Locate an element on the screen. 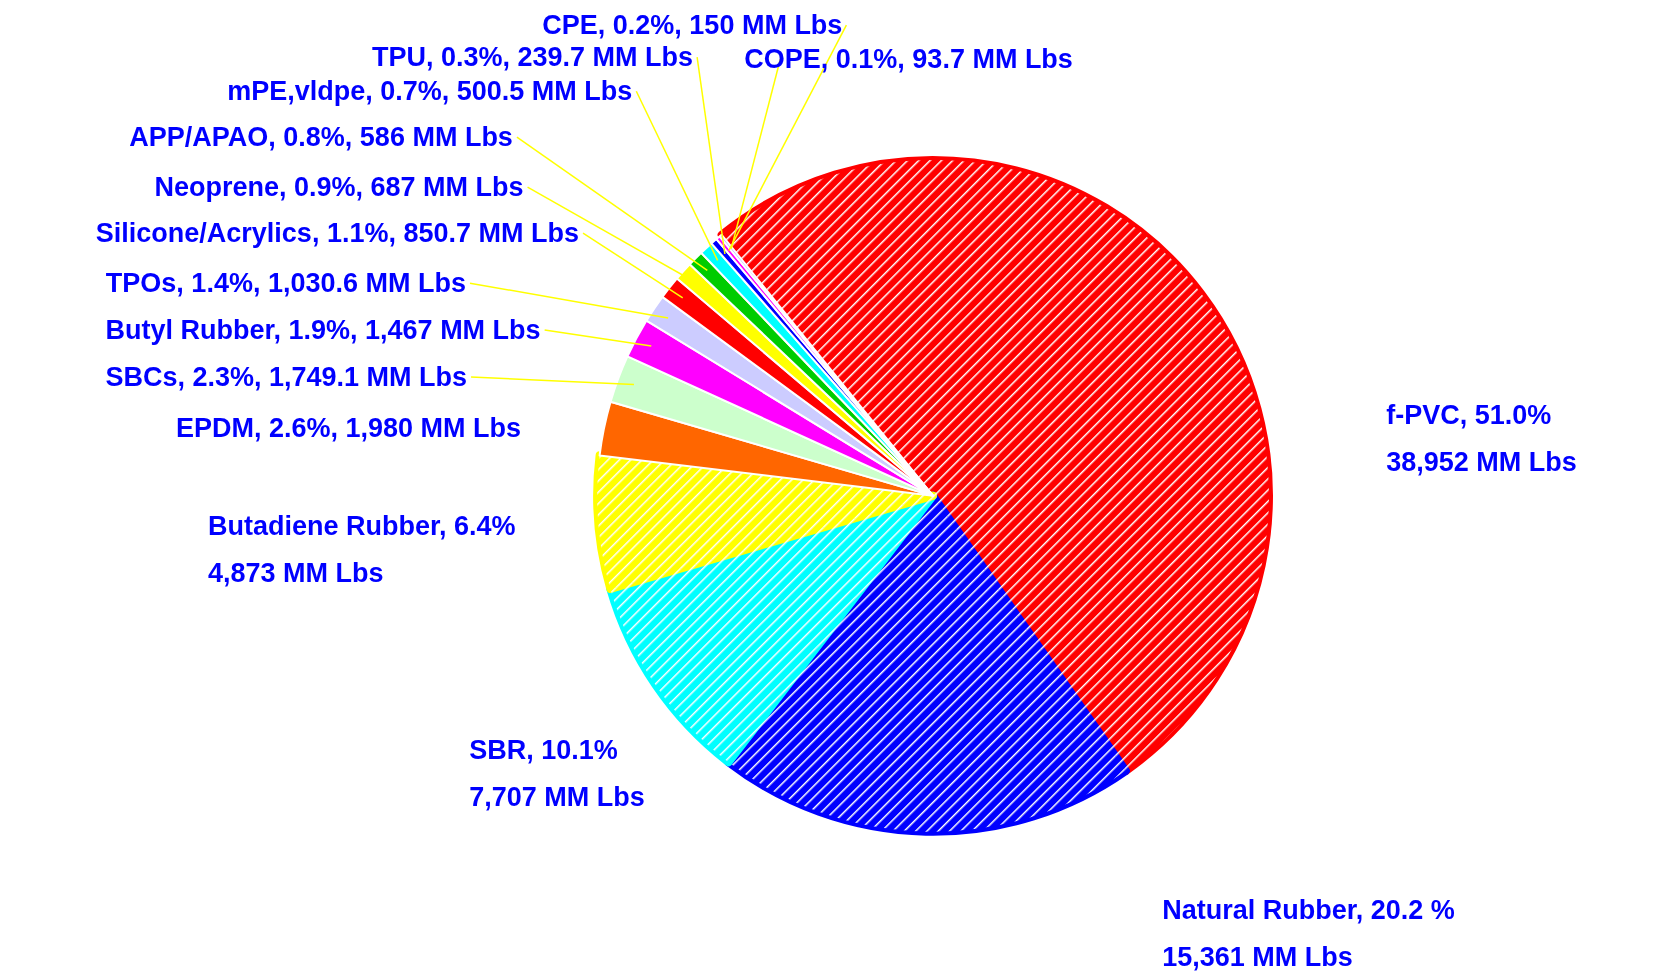  slice-label: f-PVC, 51.0% 38,952 MM Lbs is located at coordinates (1481, 439).